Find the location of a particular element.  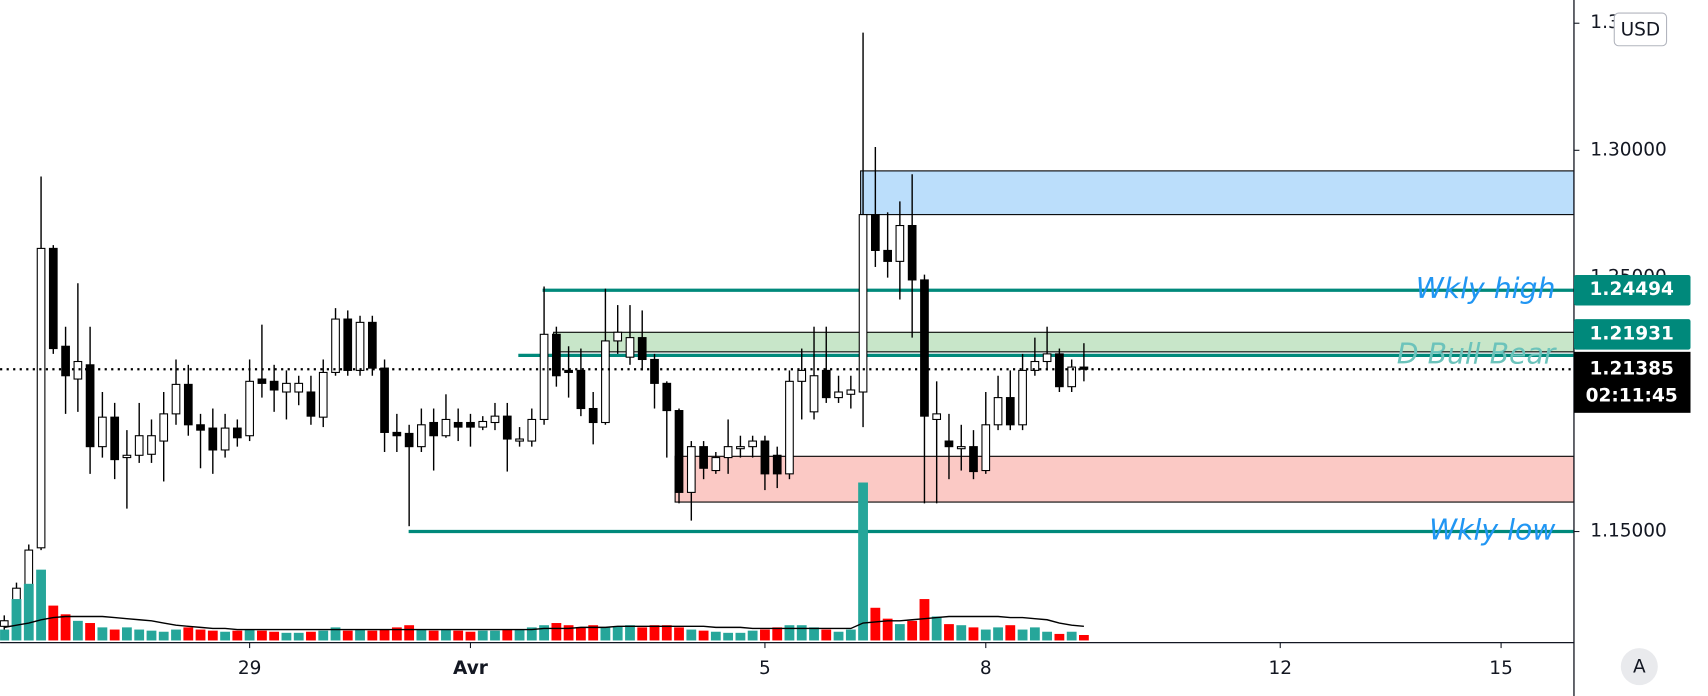

auto-scale-circle is located at coordinates (1639, 667).